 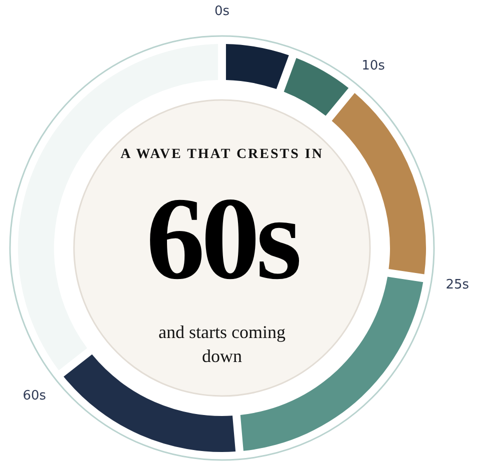 I want to click on text: and starts coming down, so click(x=222, y=344).